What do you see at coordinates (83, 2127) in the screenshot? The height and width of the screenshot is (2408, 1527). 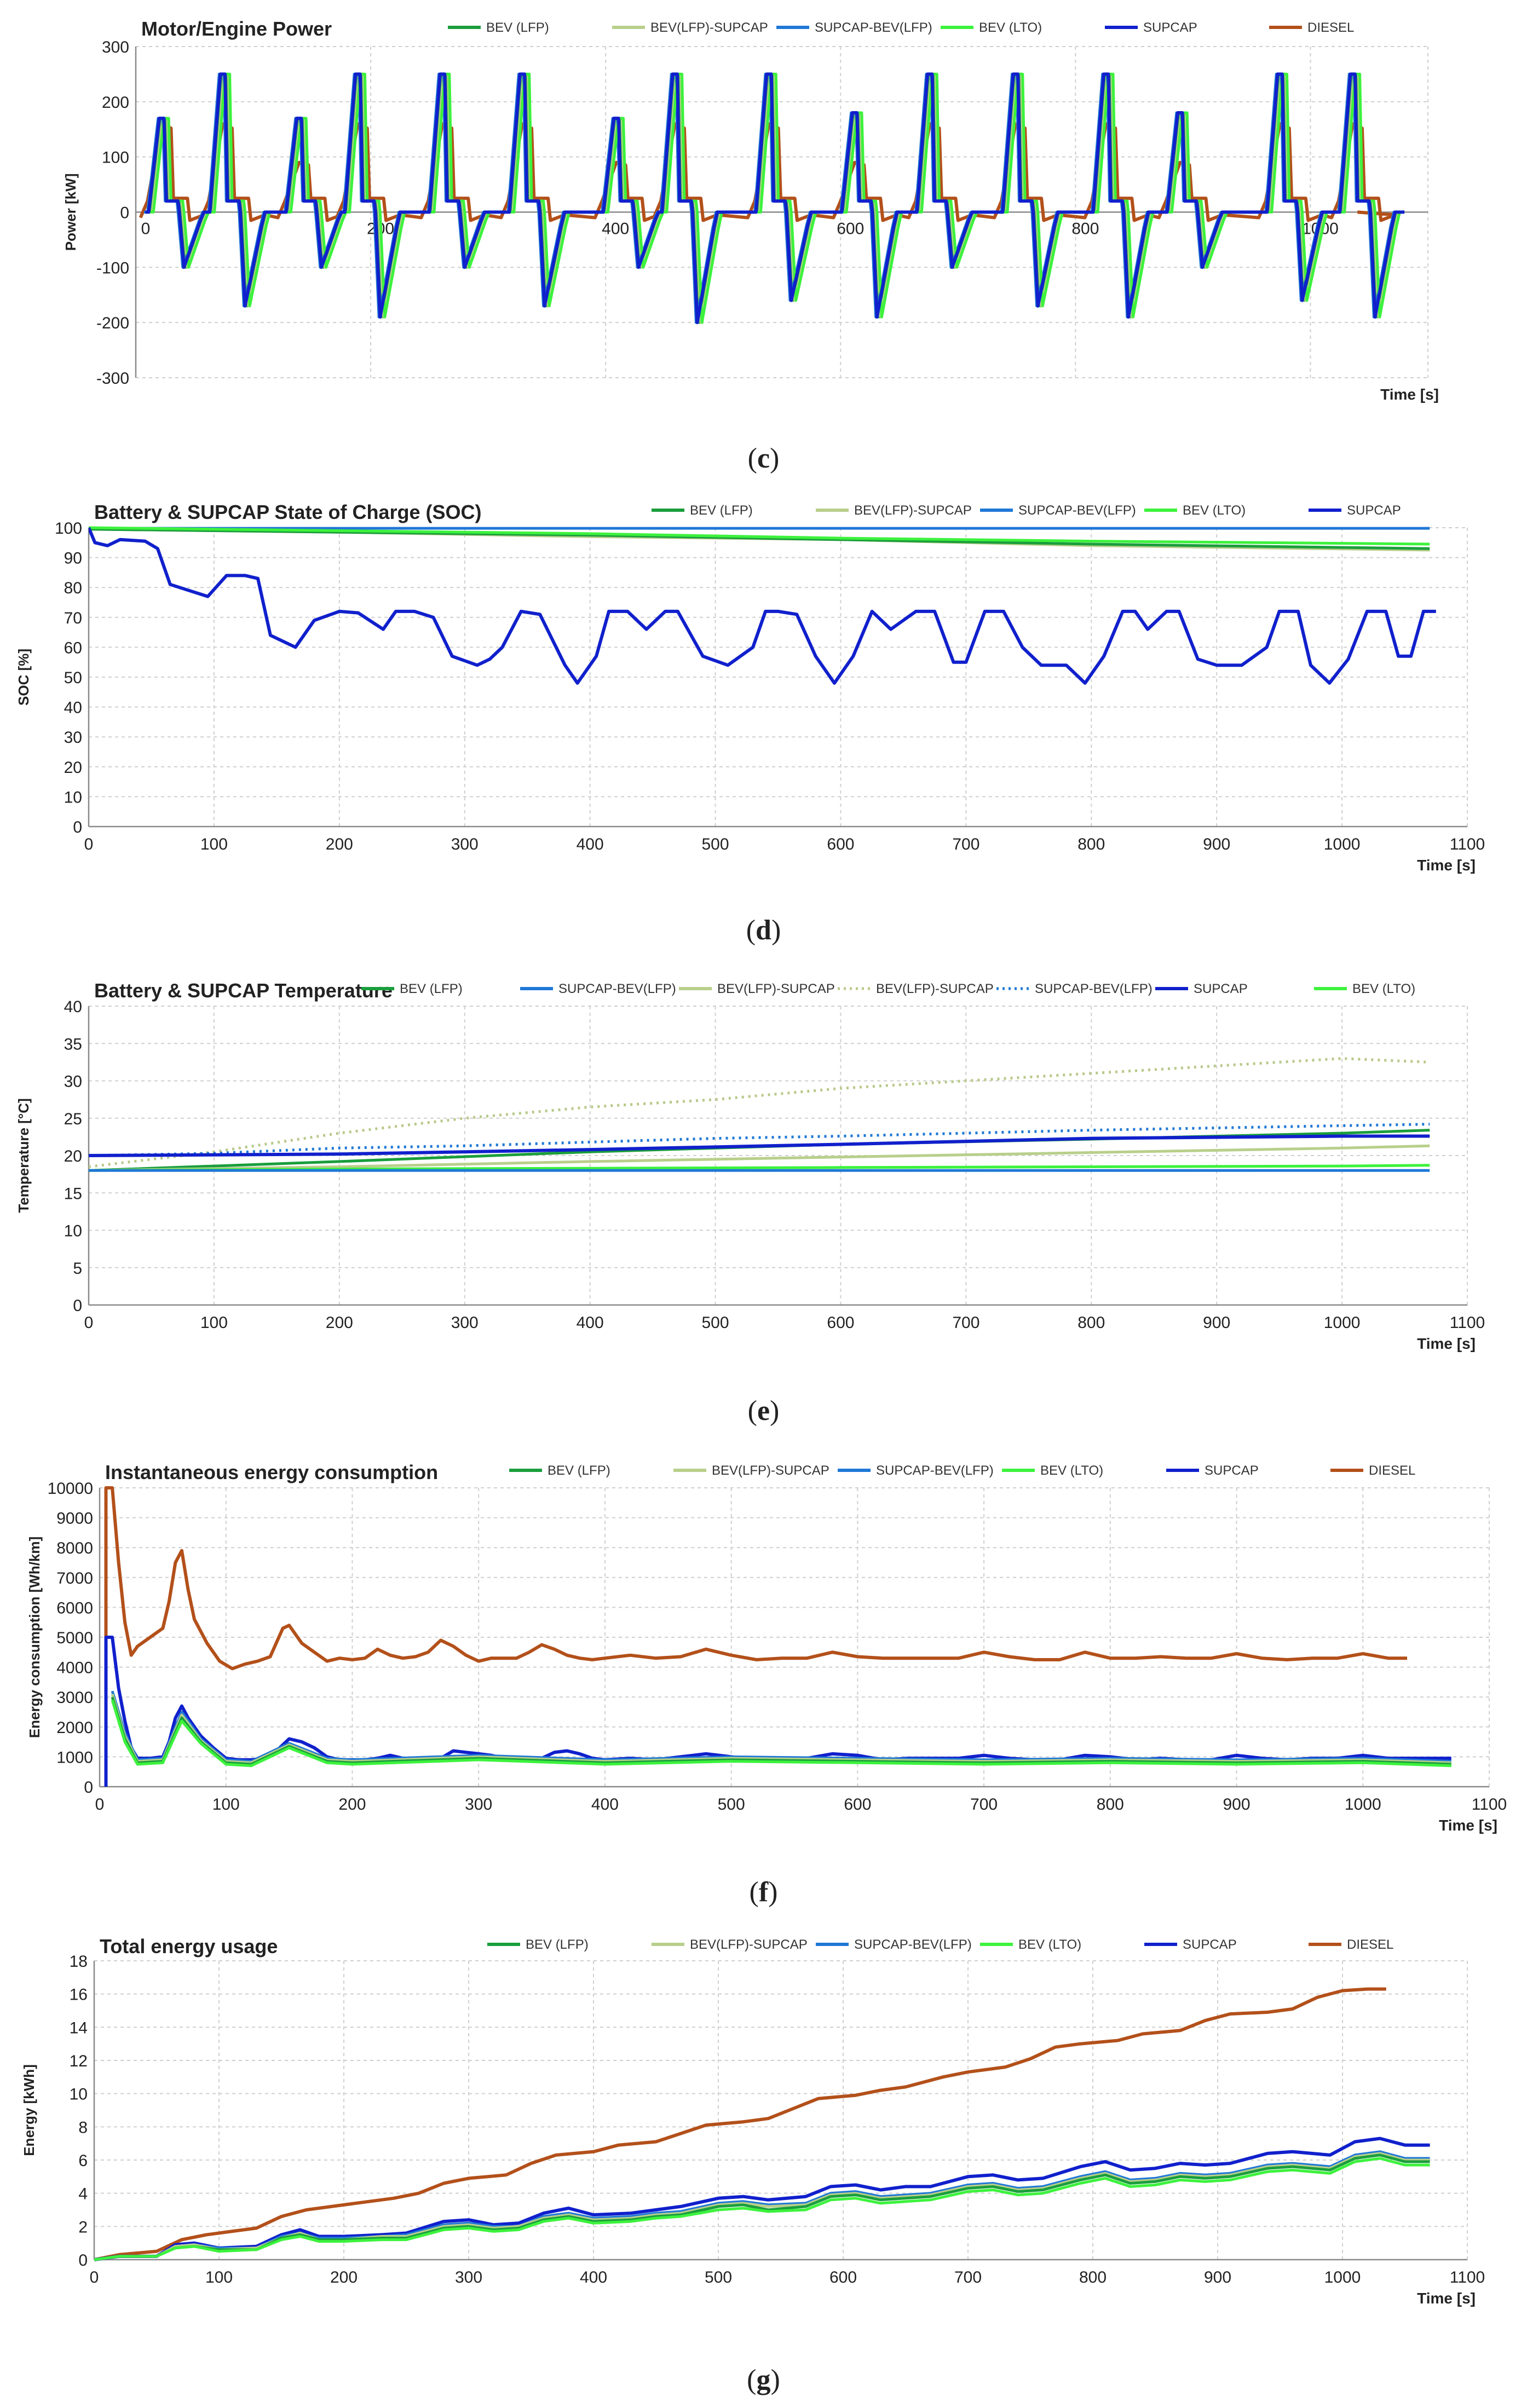 I see `y-tick-label: 8` at bounding box center [83, 2127].